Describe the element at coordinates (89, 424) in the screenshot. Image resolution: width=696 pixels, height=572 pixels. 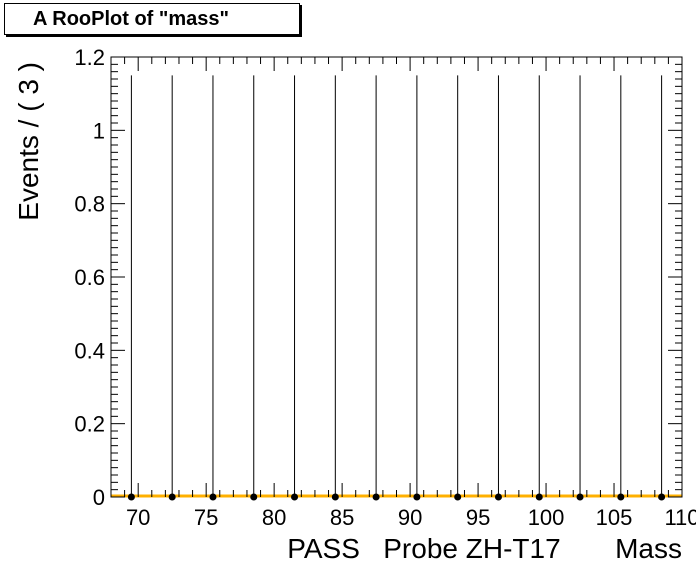
I see `y-tick-label: 0.2` at that location.